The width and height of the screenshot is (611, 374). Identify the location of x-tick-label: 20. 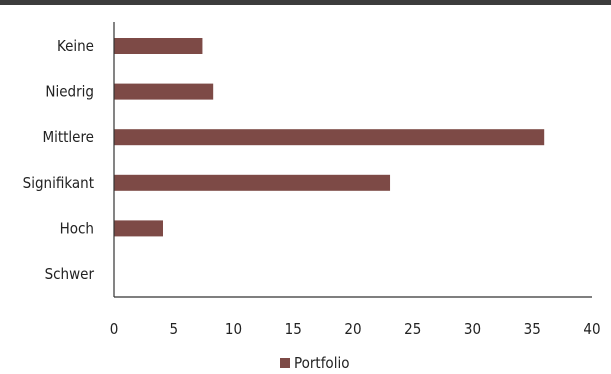
(352, 329).